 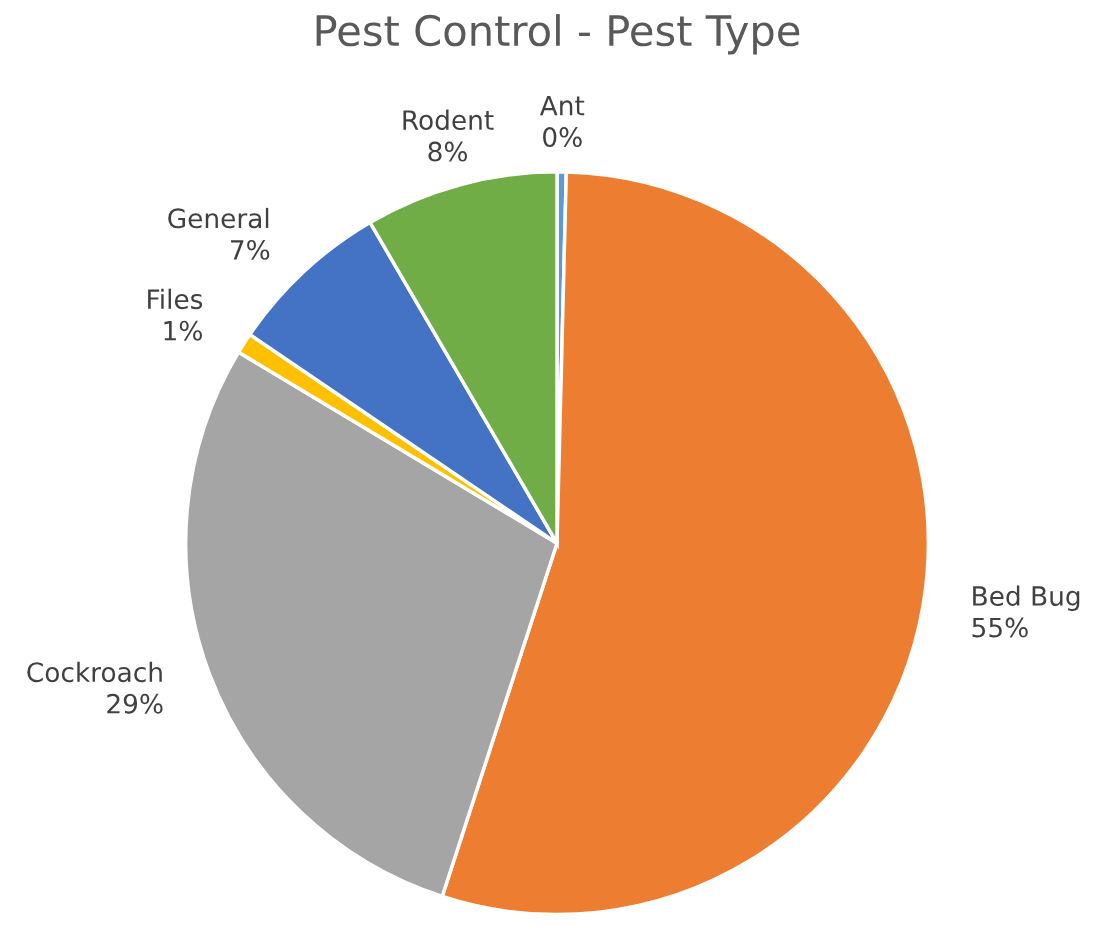 I want to click on slice-label: General, so click(x=218, y=218).